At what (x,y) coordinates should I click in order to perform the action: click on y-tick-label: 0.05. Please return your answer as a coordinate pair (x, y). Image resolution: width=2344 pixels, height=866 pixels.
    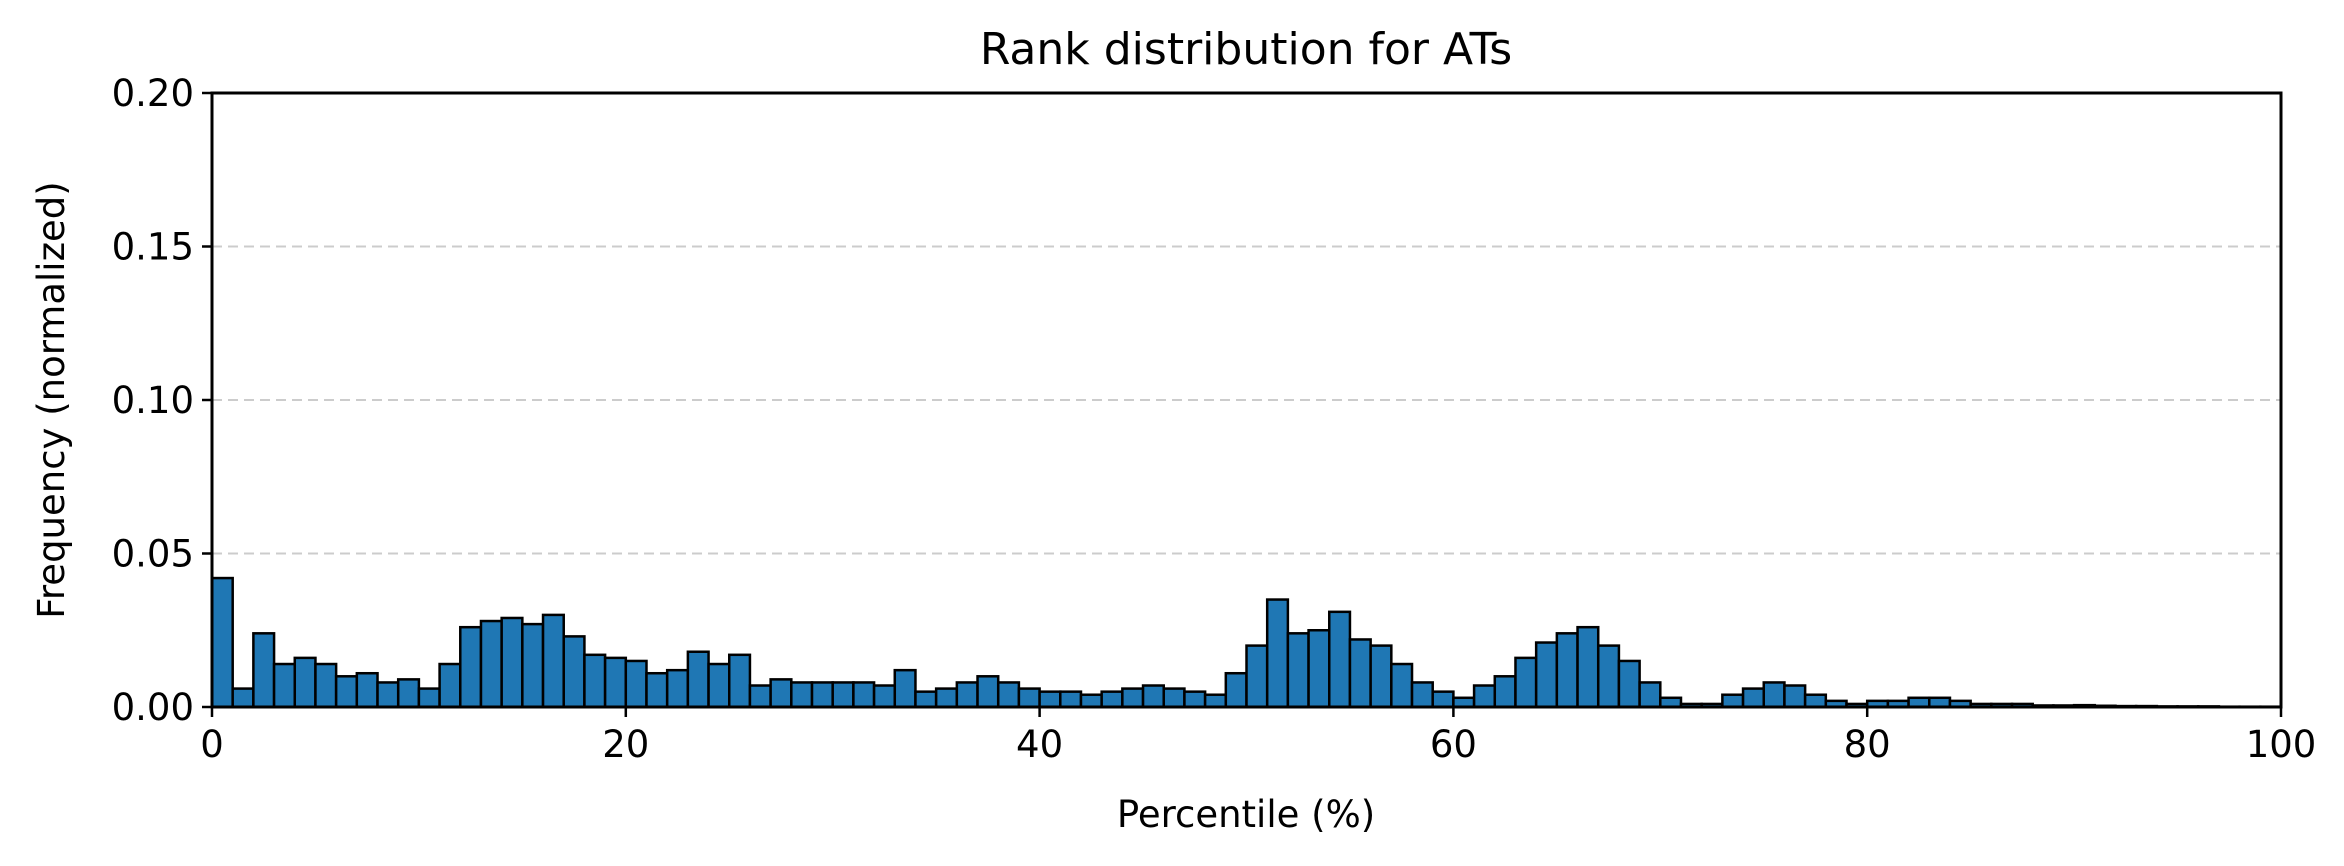
    Looking at the image, I should click on (153, 554).